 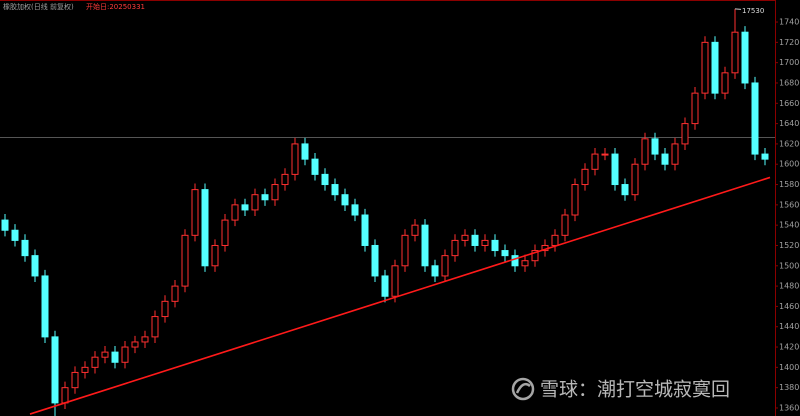 I want to click on y-tick-label: 14200, so click(x=789, y=347).